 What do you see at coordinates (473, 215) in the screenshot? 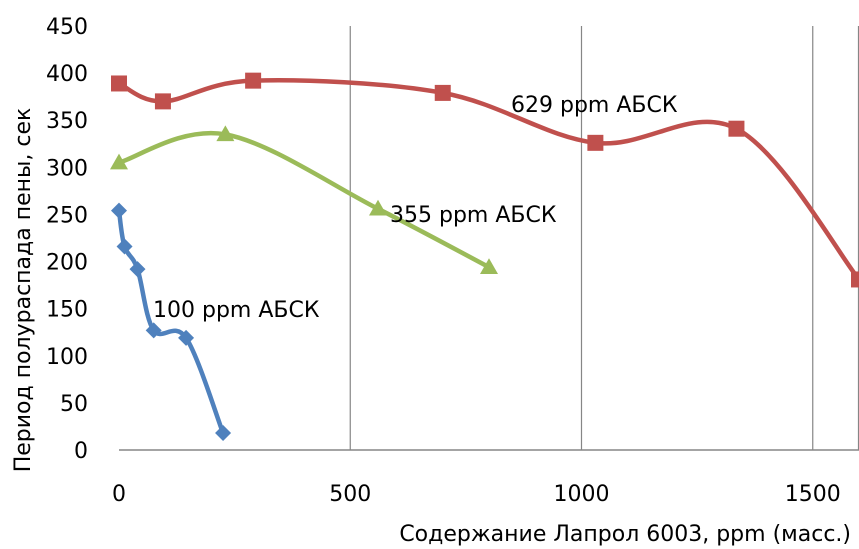
I see `series-label: 355 ppm АБСК` at bounding box center [473, 215].